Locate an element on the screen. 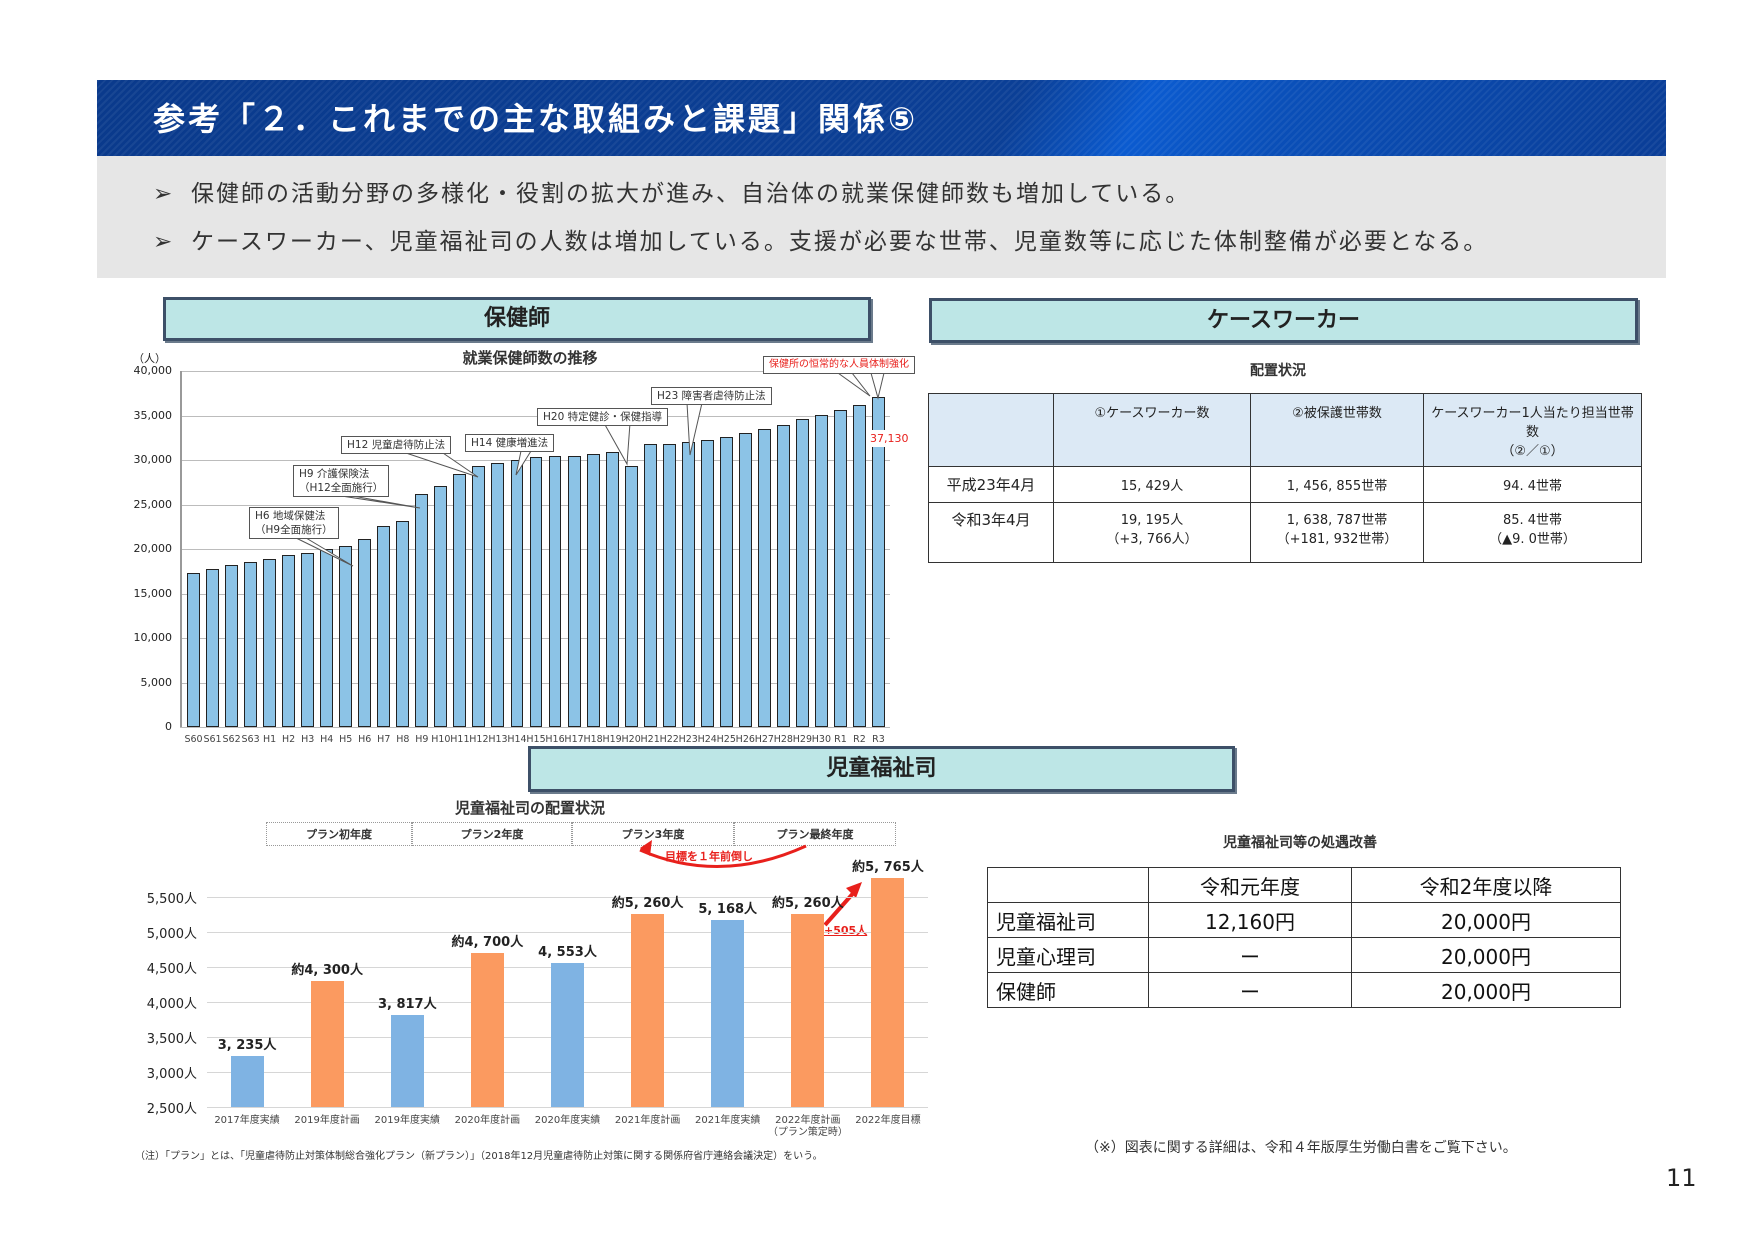  page-number: 11 is located at coordinates (1681, 1178).